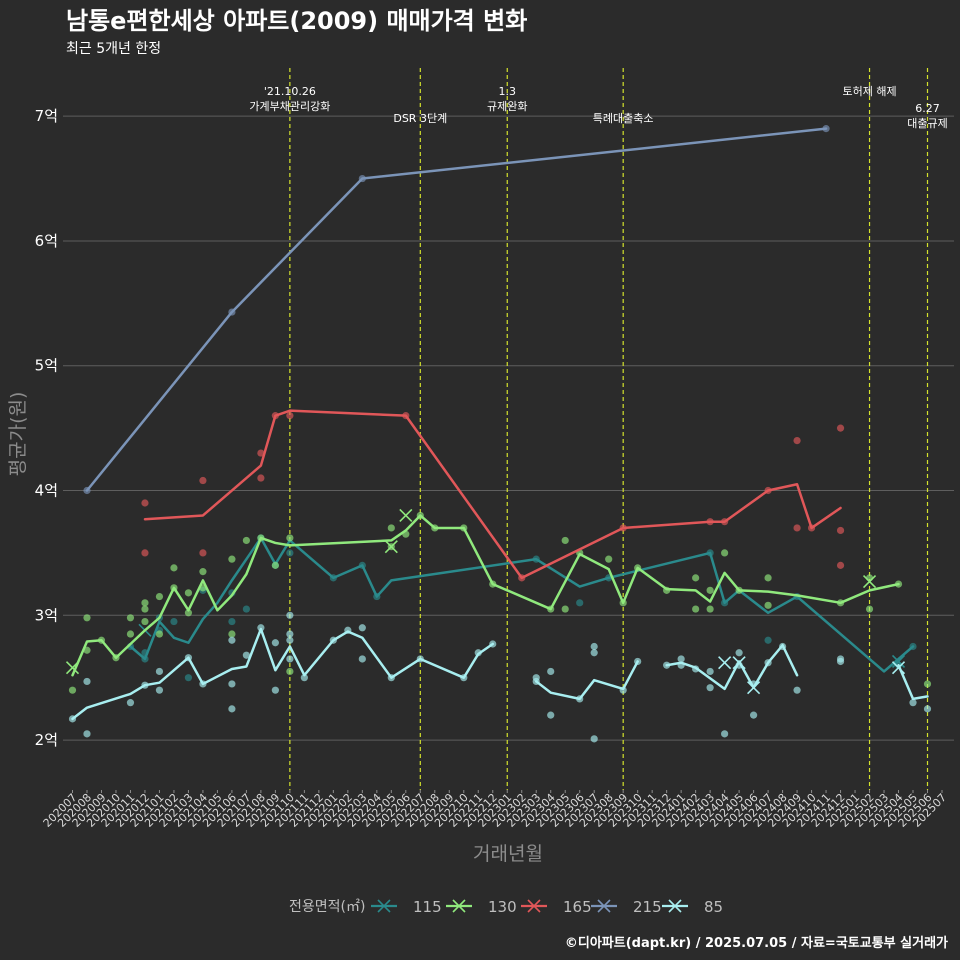 Image resolution: width=960 pixels, height=960 pixels. Describe the element at coordinates (647, 907) in the screenshot. I see `legend-label-215: 215` at that location.